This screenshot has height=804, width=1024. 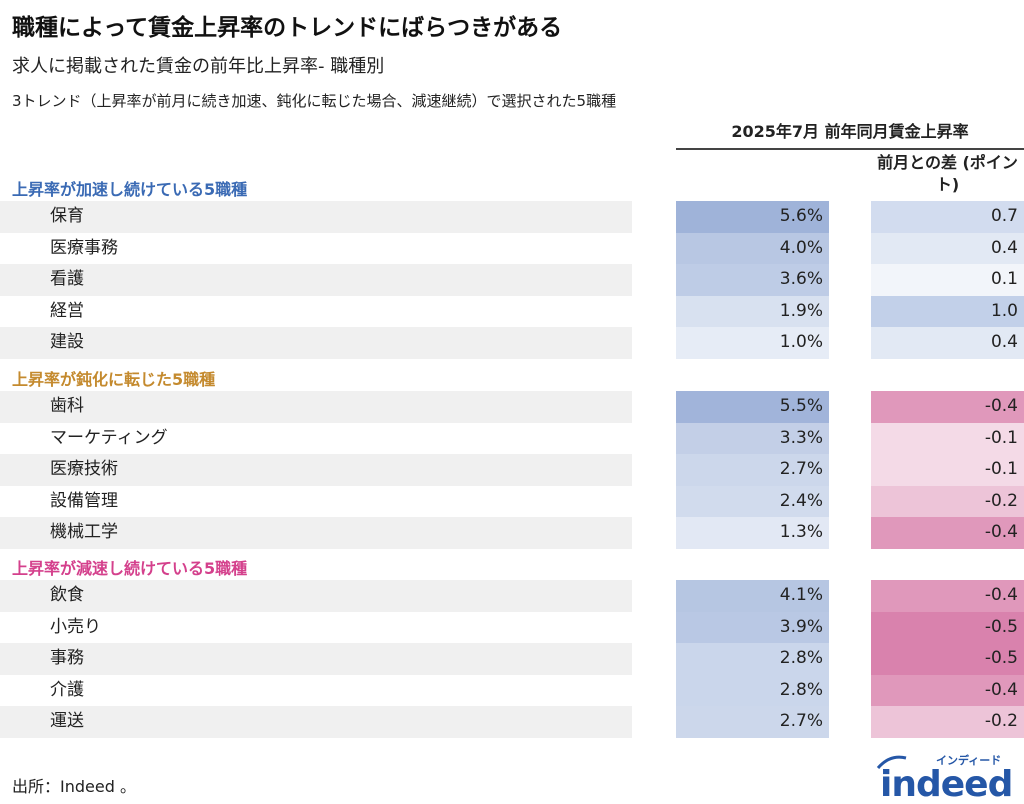 I want to click on occupation-label: 歯科, so click(x=316, y=407).